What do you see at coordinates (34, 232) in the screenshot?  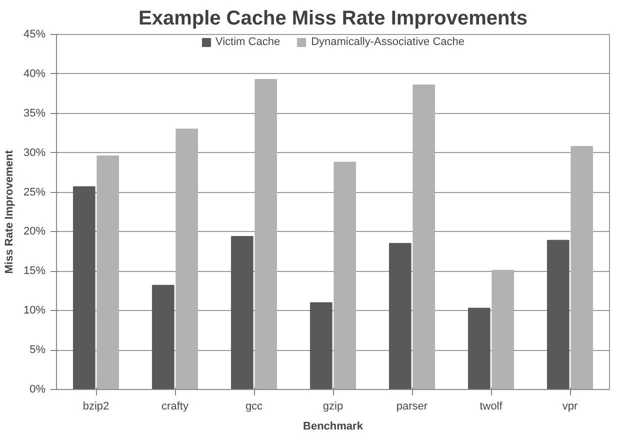 I see `y-tick-label: 20%` at bounding box center [34, 232].